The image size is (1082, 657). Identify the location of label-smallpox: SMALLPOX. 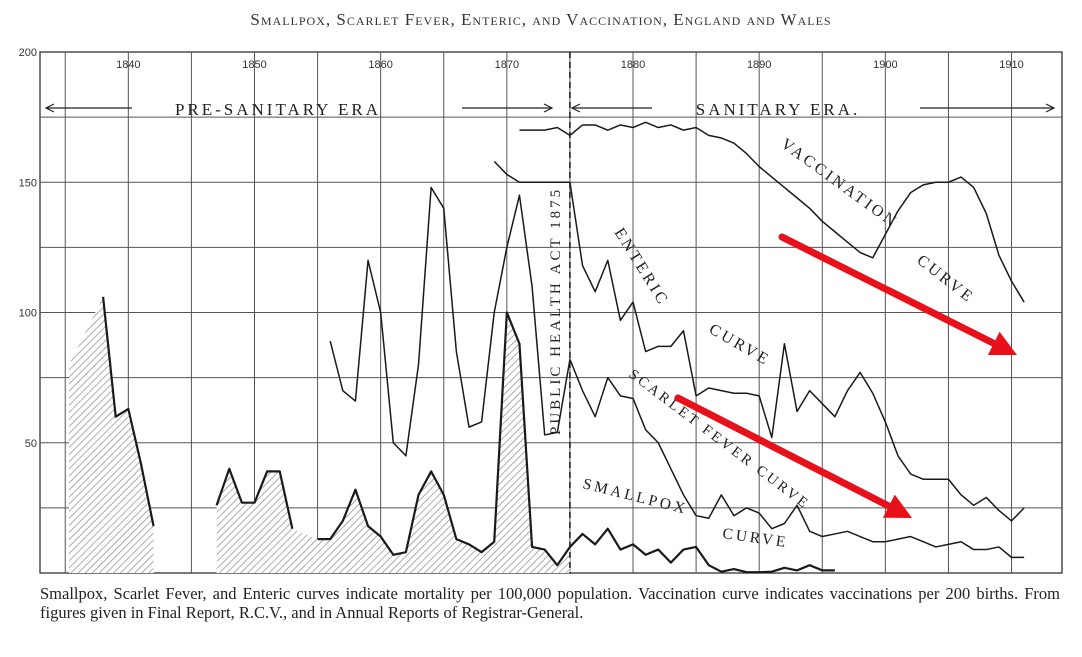
(635, 496).